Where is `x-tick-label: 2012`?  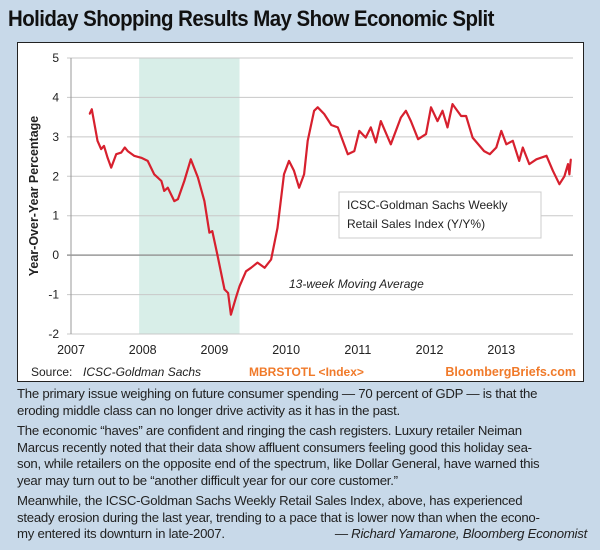
x-tick-label: 2012 is located at coordinates (430, 350).